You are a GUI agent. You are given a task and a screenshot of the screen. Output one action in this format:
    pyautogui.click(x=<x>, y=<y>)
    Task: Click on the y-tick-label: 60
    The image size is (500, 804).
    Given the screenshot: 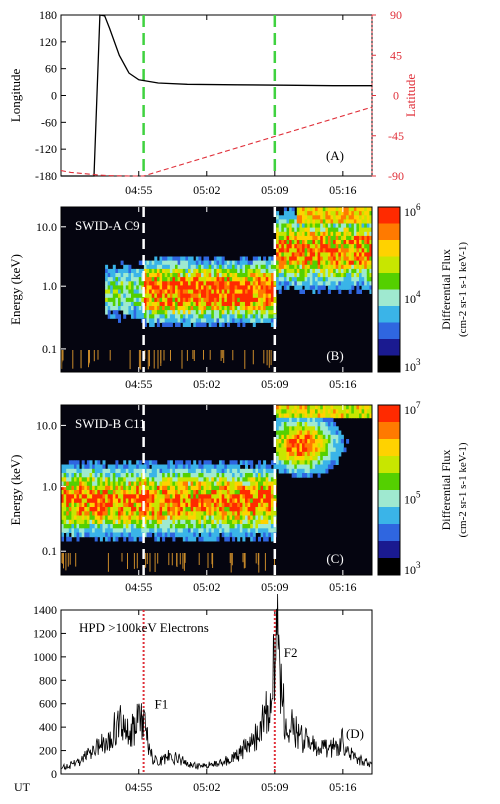 What is the action you would take?
    pyautogui.click(x=51, y=69)
    